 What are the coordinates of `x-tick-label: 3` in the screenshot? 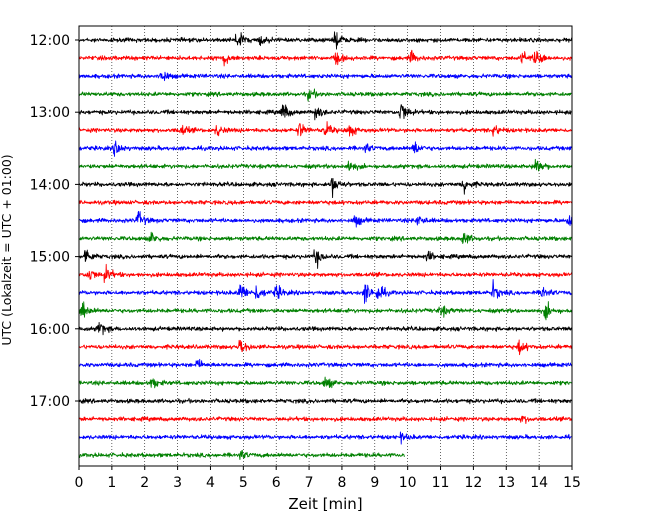 It's located at (177, 483).